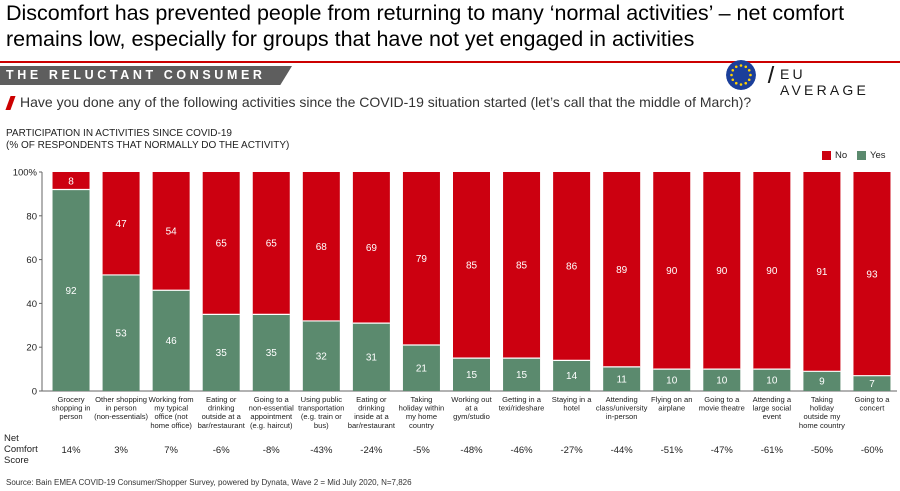  I want to click on data-label-yes: 92, so click(71, 291).